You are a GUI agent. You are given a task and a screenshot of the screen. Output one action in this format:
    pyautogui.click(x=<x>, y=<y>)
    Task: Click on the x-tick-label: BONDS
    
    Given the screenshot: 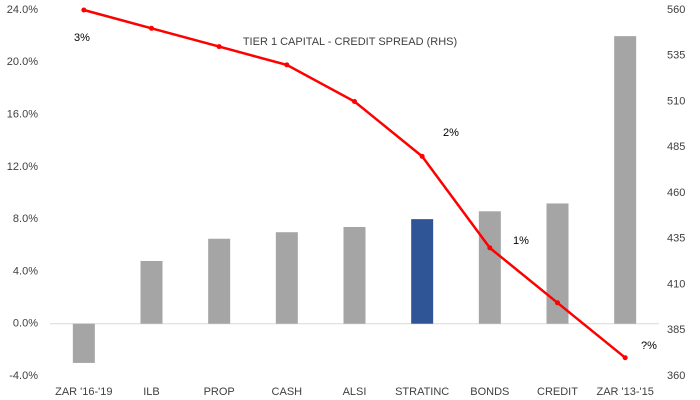 What is the action you would take?
    pyautogui.click(x=489, y=392)
    